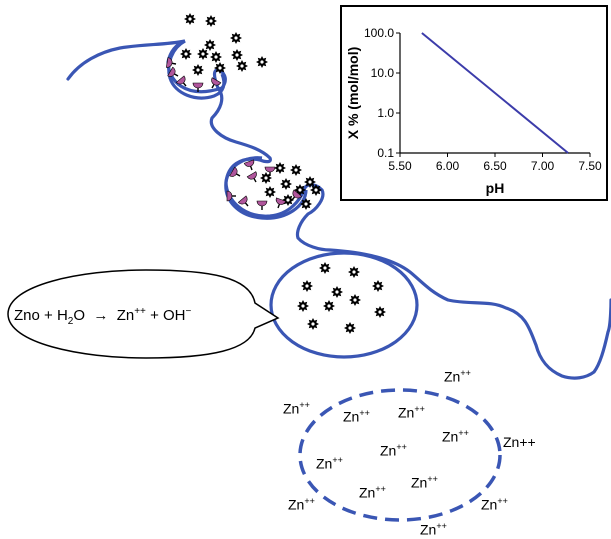 This screenshot has height=539, width=611. I want to click on eq-arrow: →, so click(101, 315).